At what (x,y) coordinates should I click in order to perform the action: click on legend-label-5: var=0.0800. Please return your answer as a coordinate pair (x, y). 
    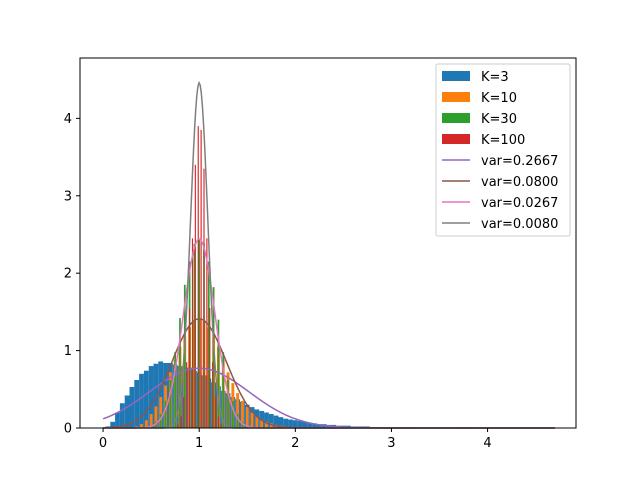
    Looking at the image, I should click on (519, 182).